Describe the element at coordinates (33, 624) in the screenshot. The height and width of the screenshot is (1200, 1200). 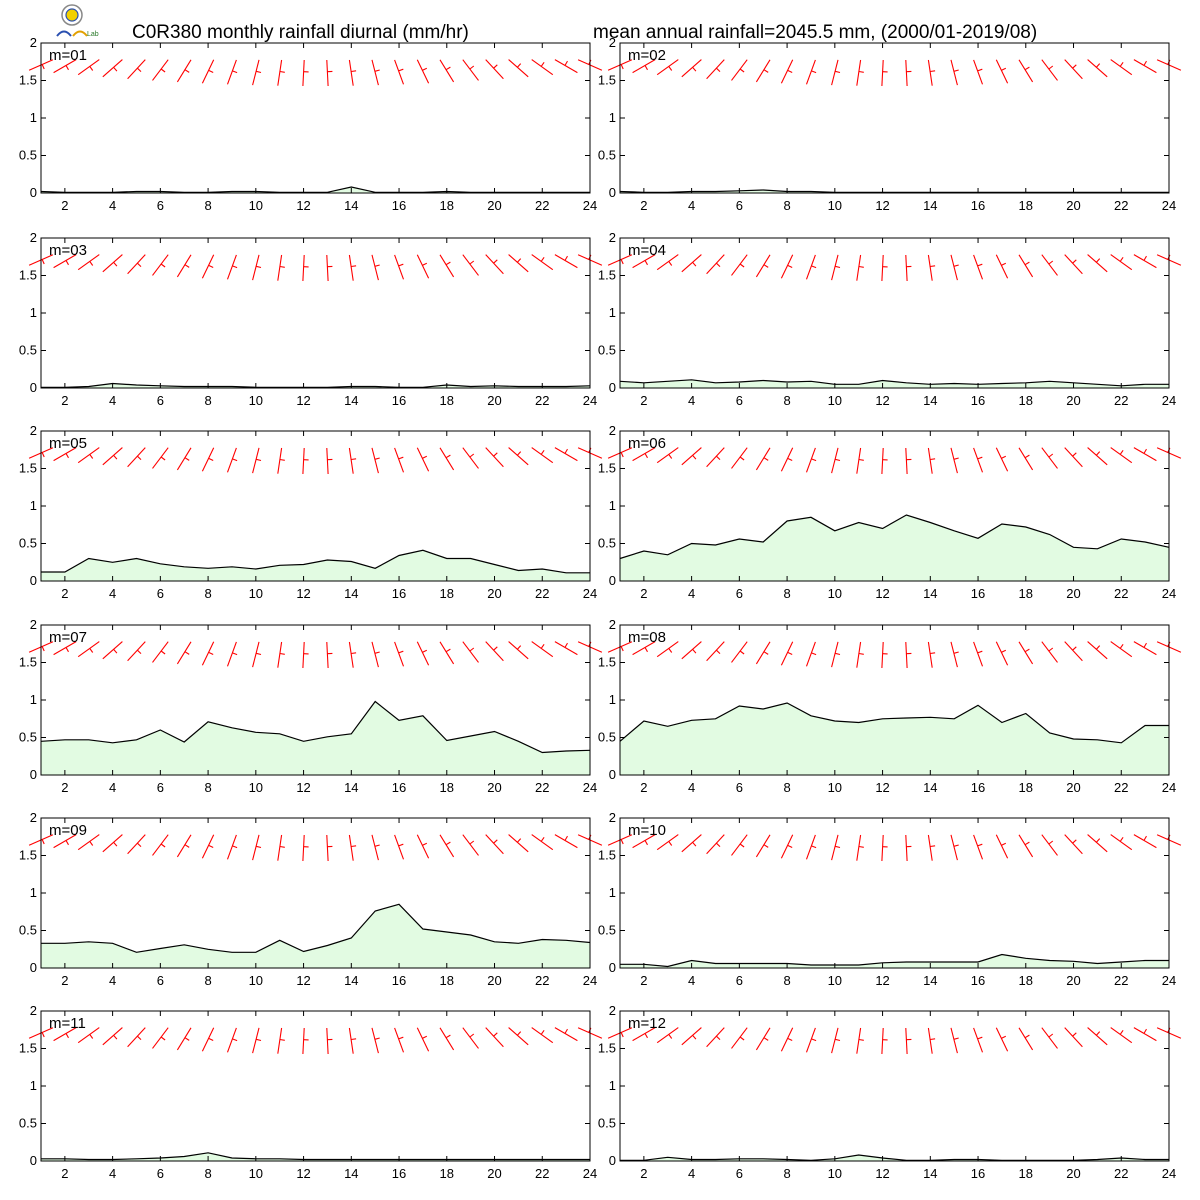
I see `y-tick-label: 2` at that location.